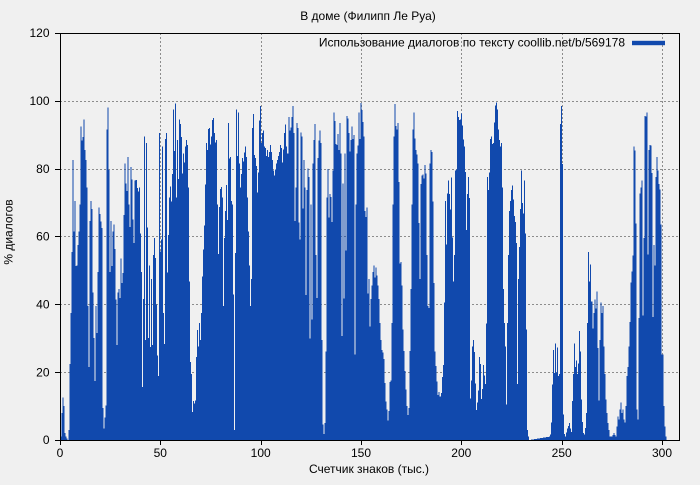 Image resolution: width=700 pixels, height=485 pixels. I want to click on svg-text: Счетчик знаков (тыс.), so click(369, 469).